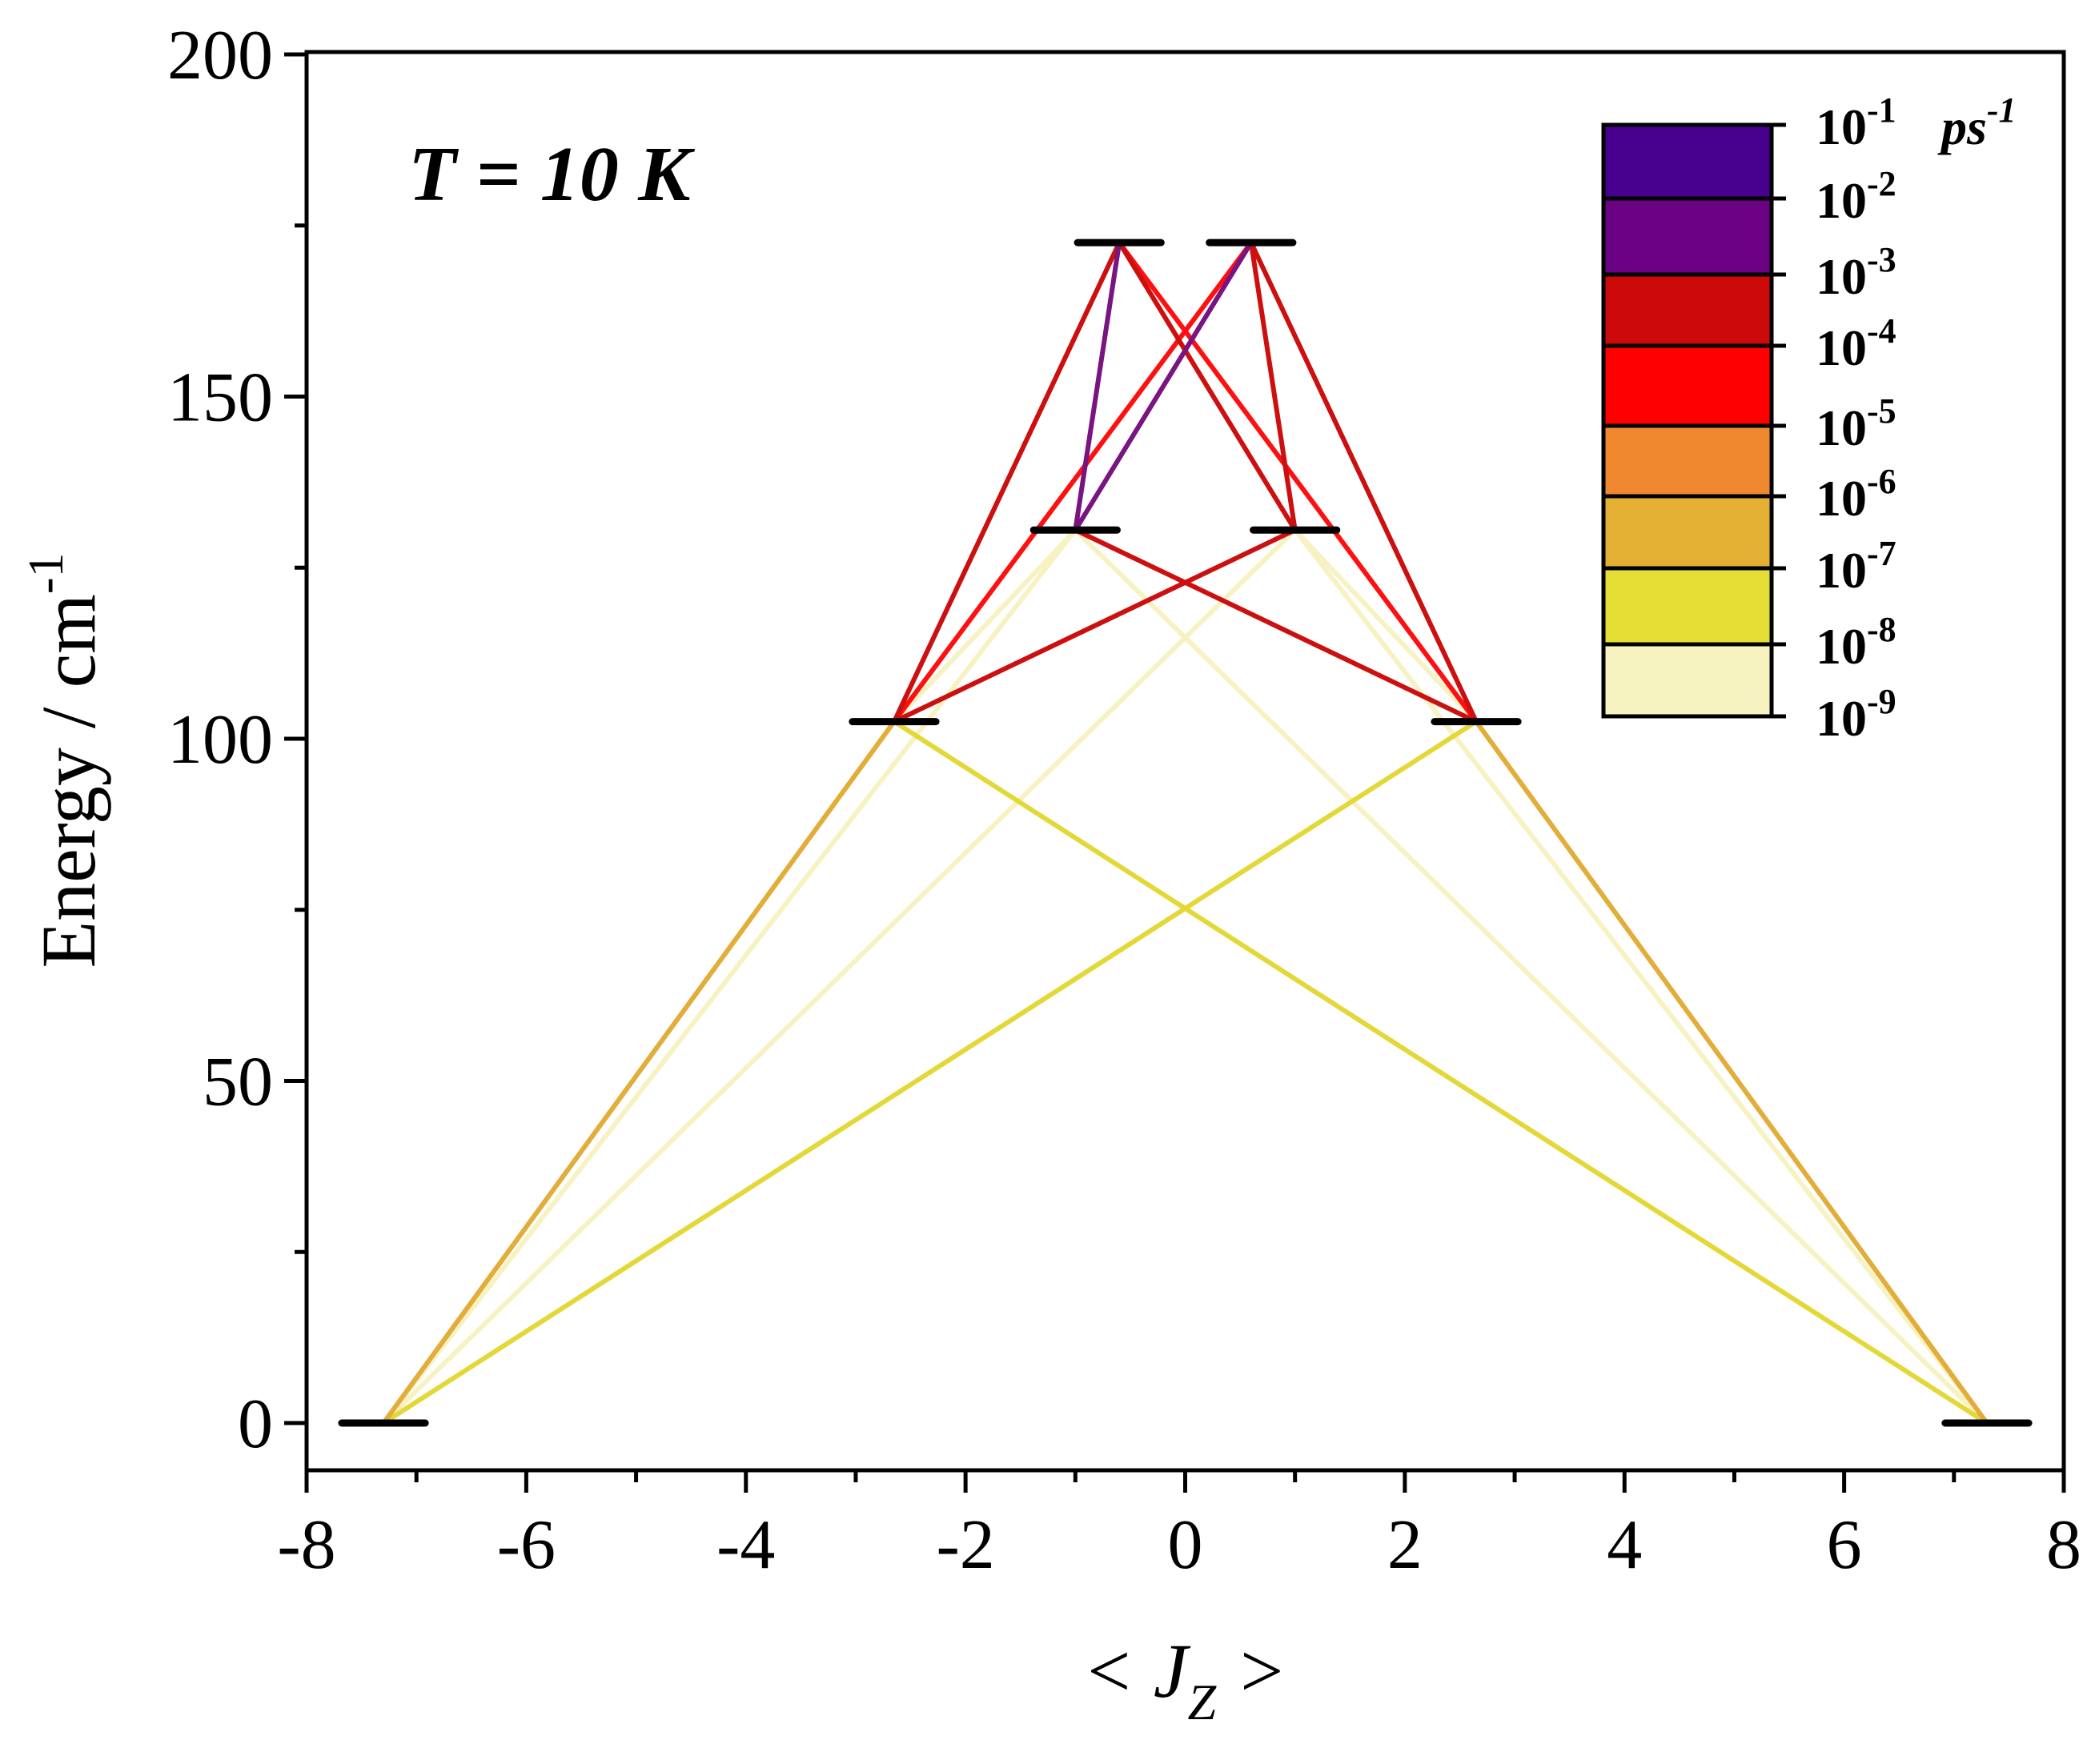 Image resolution: width=2087 pixels, height=1764 pixels. Describe the element at coordinates (1809, 418) in the screenshot. I see `colorbar: 10⁻¹ 10⁻² 10-310-4 10-510-6 10⁻⁷ 10⁻⁸ 10⁻⁹ ps-1` at that location.